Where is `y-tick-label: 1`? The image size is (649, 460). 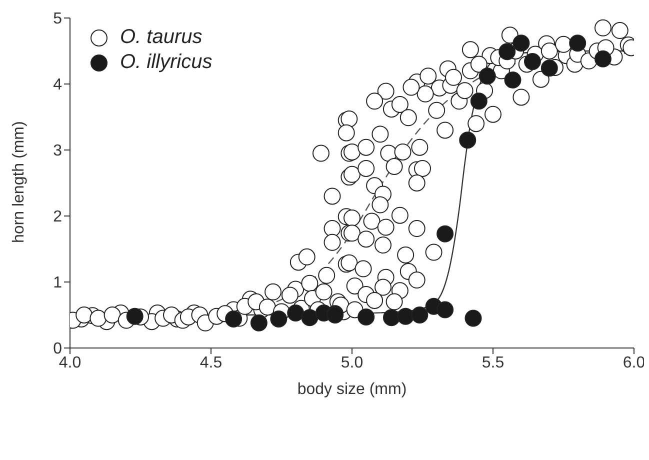 y-tick-label: 1 is located at coordinates (57, 283).